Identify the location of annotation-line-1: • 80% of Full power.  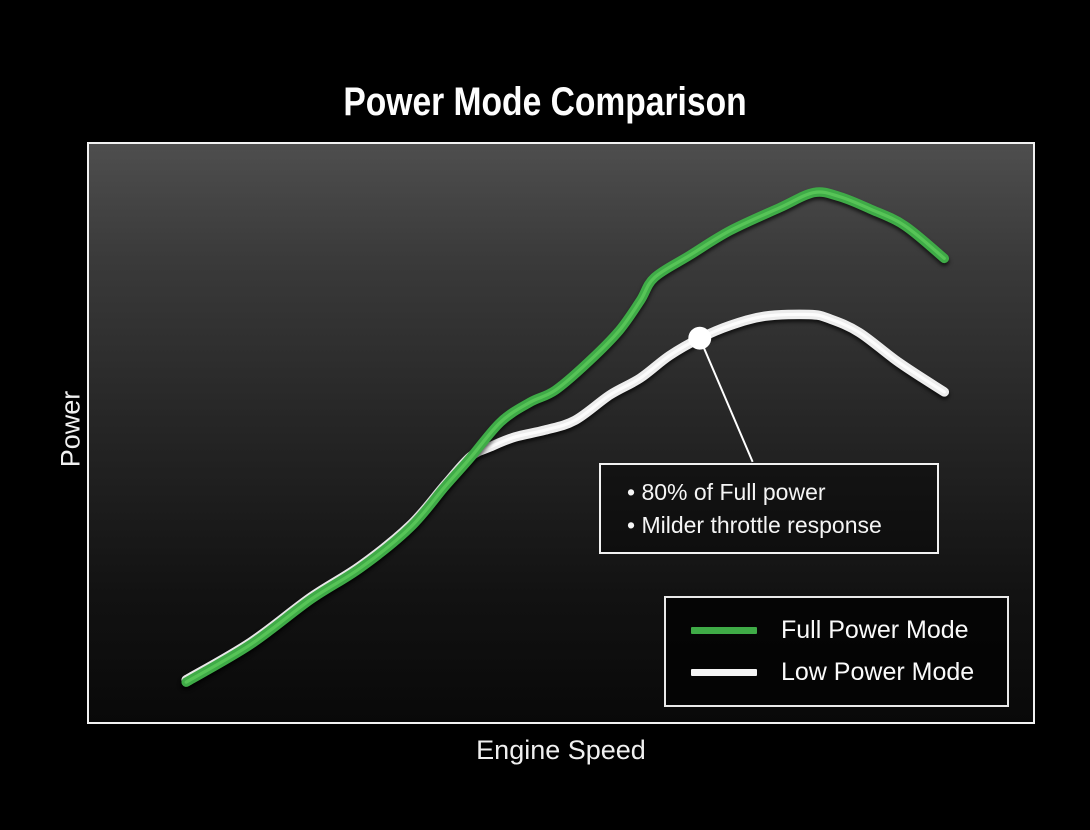
(726, 492).